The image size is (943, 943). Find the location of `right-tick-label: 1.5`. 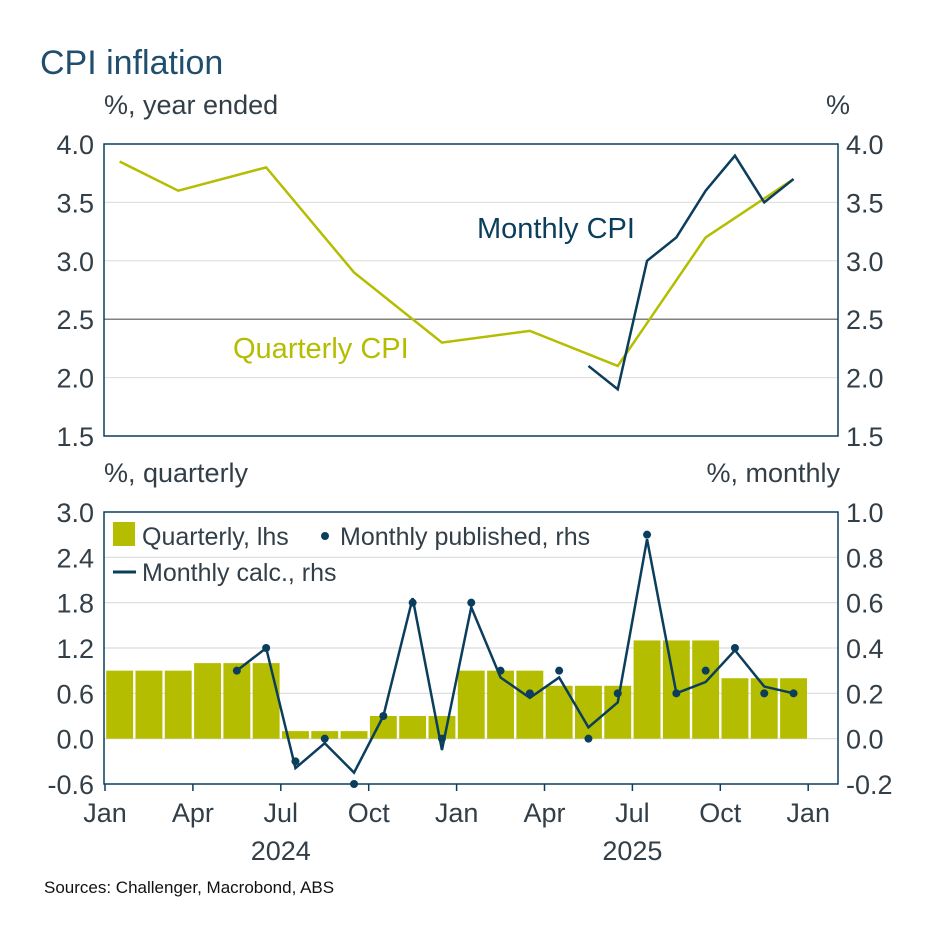

right-tick-label: 1.5 is located at coordinates (865, 437).